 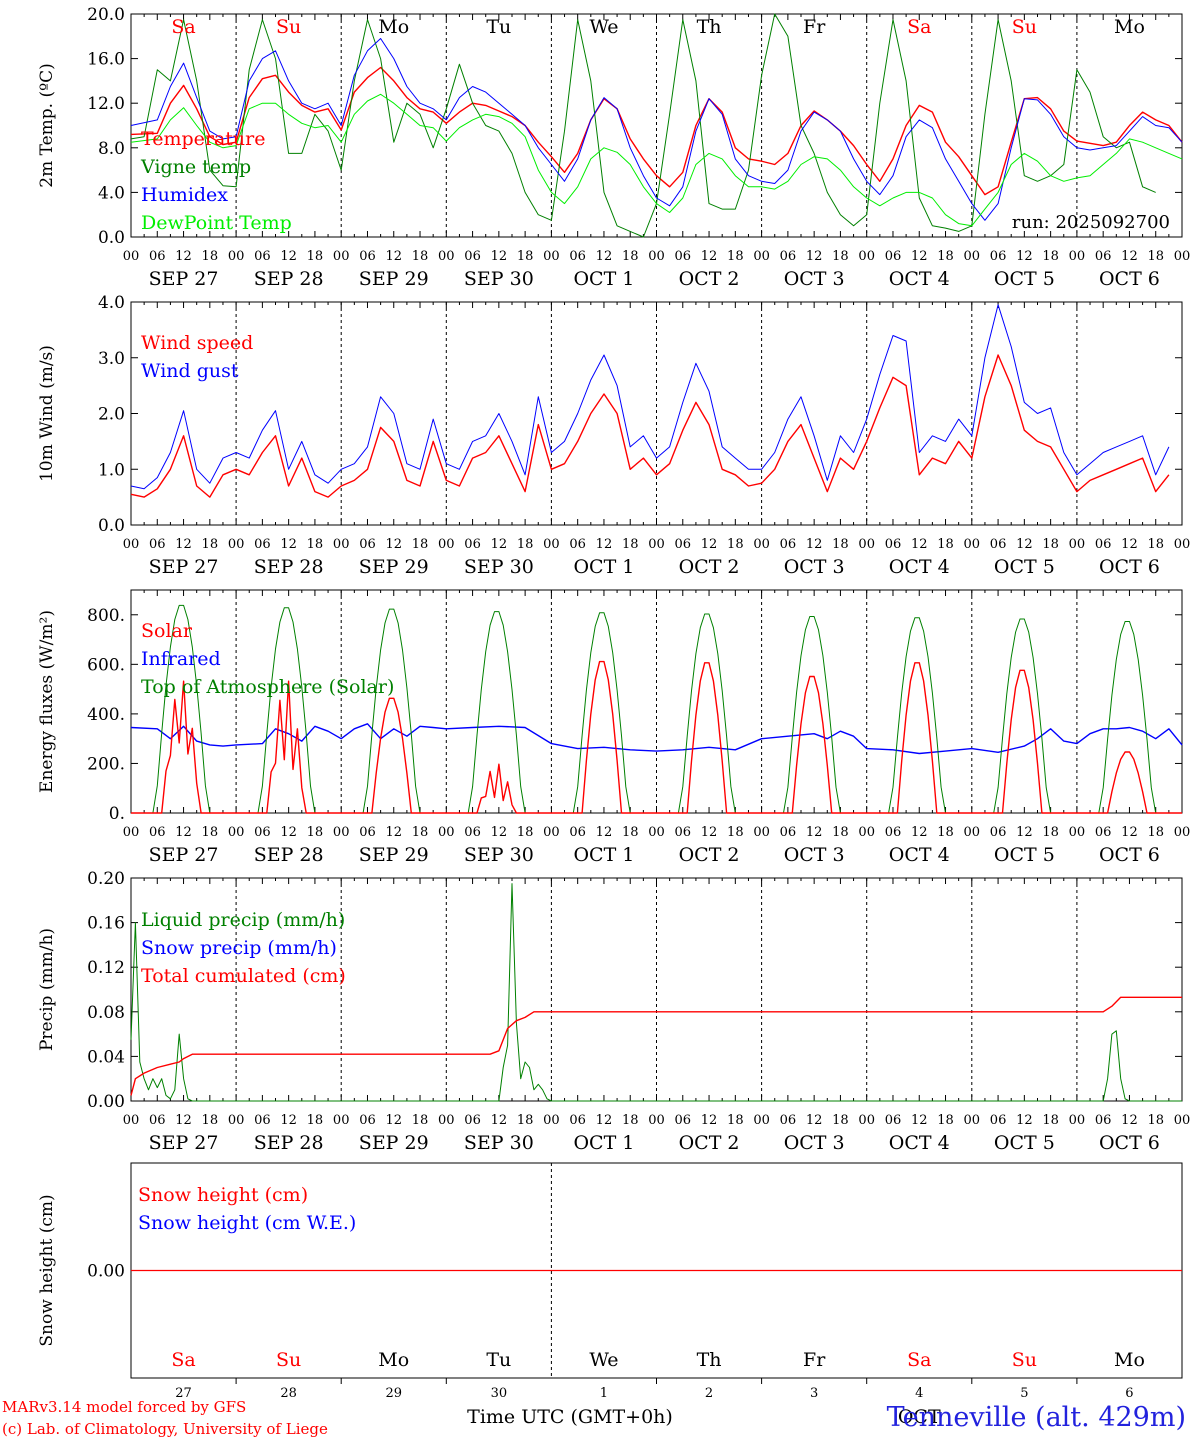 I want to click on energy-legend-1: Infrared, so click(x=181, y=659).